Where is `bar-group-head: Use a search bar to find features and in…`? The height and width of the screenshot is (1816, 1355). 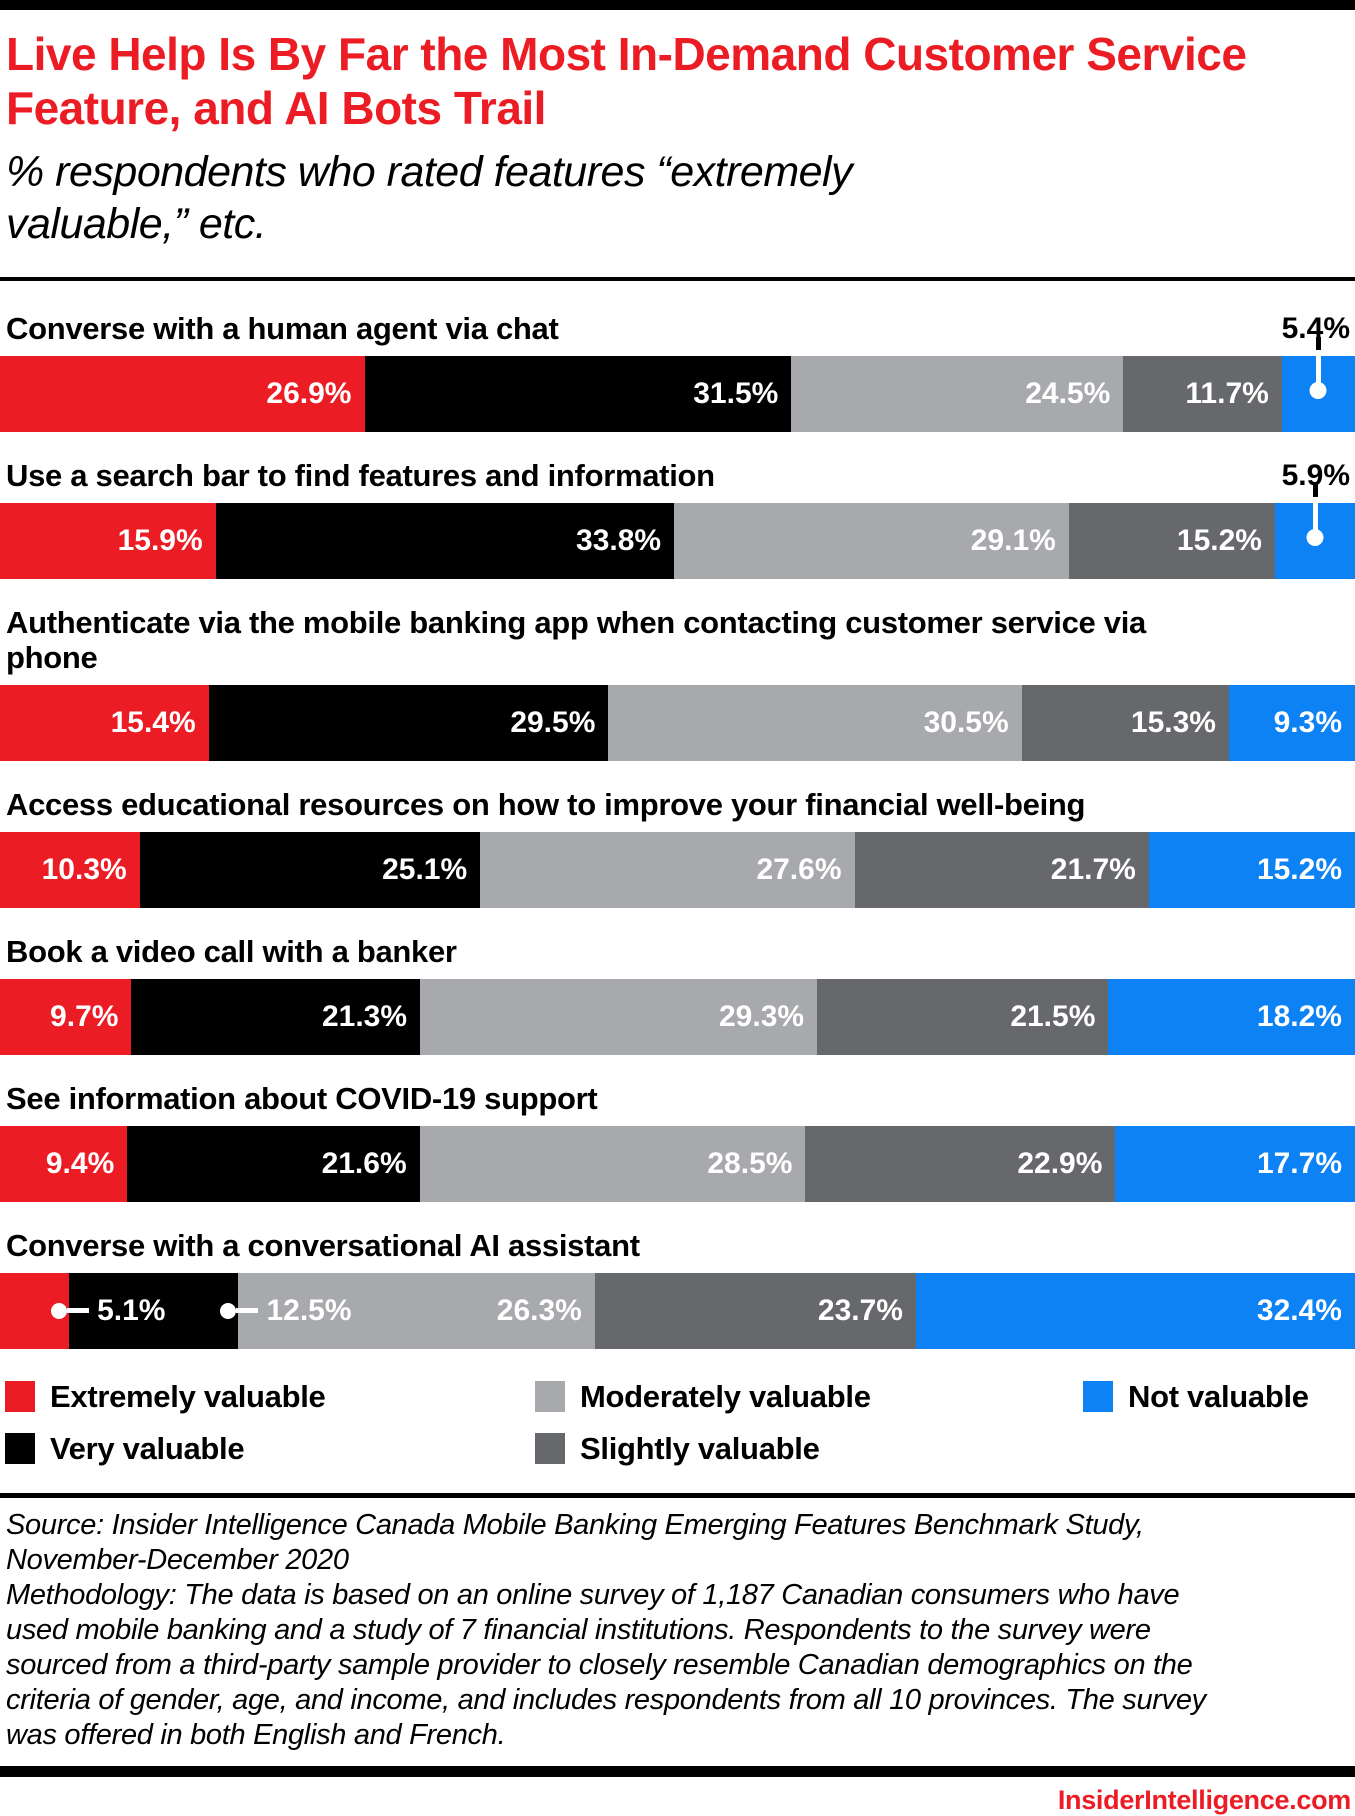
bar-group-head: Use a search bar to find features and in… is located at coordinates (677, 475).